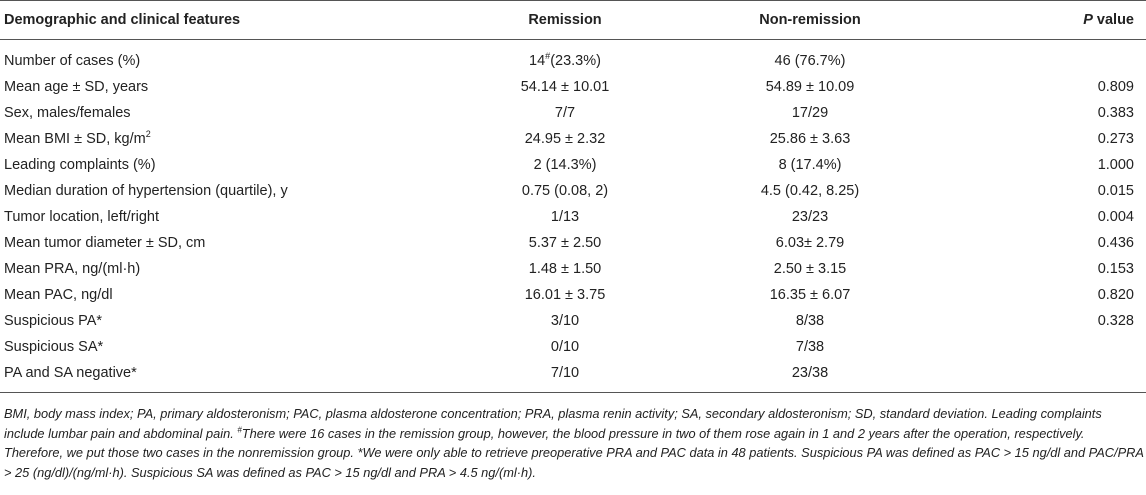 The height and width of the screenshot is (495, 1146). I want to click on row-non-remission: 6.03± 2.79, so click(810, 243).